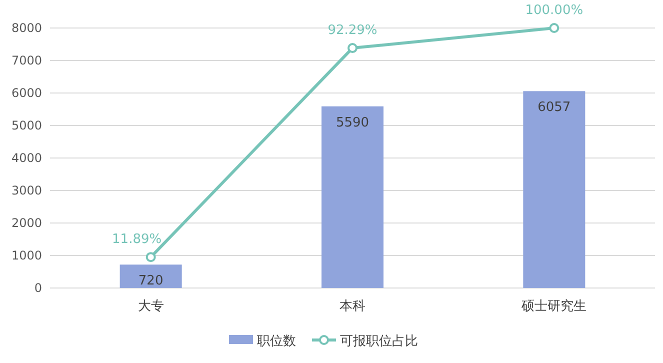  What do you see at coordinates (26, 158) in the screenshot?
I see `y-tick-label: 4000` at bounding box center [26, 158].